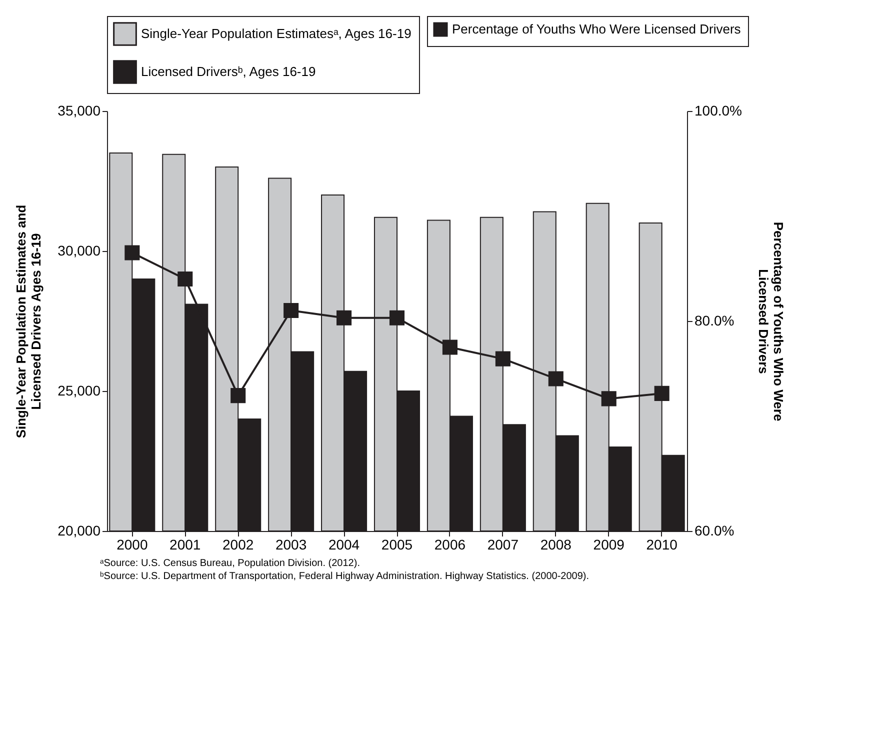  Describe the element at coordinates (230, 563) in the screenshot. I see `text: ᵃSource: U.S. Census Bureau, Population Division. (2012).` at that location.